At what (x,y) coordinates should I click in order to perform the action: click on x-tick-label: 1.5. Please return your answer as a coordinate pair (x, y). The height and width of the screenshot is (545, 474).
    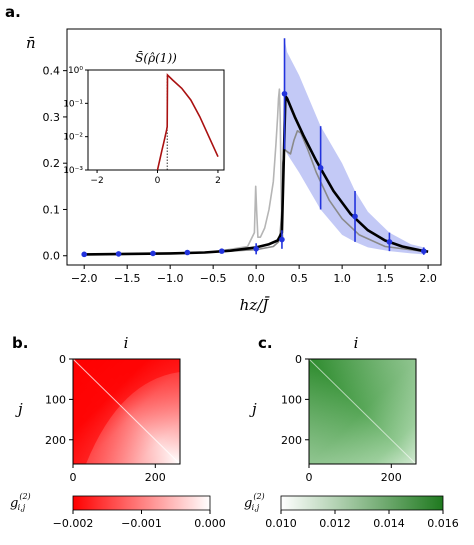
    Looking at the image, I should click on (385, 278).